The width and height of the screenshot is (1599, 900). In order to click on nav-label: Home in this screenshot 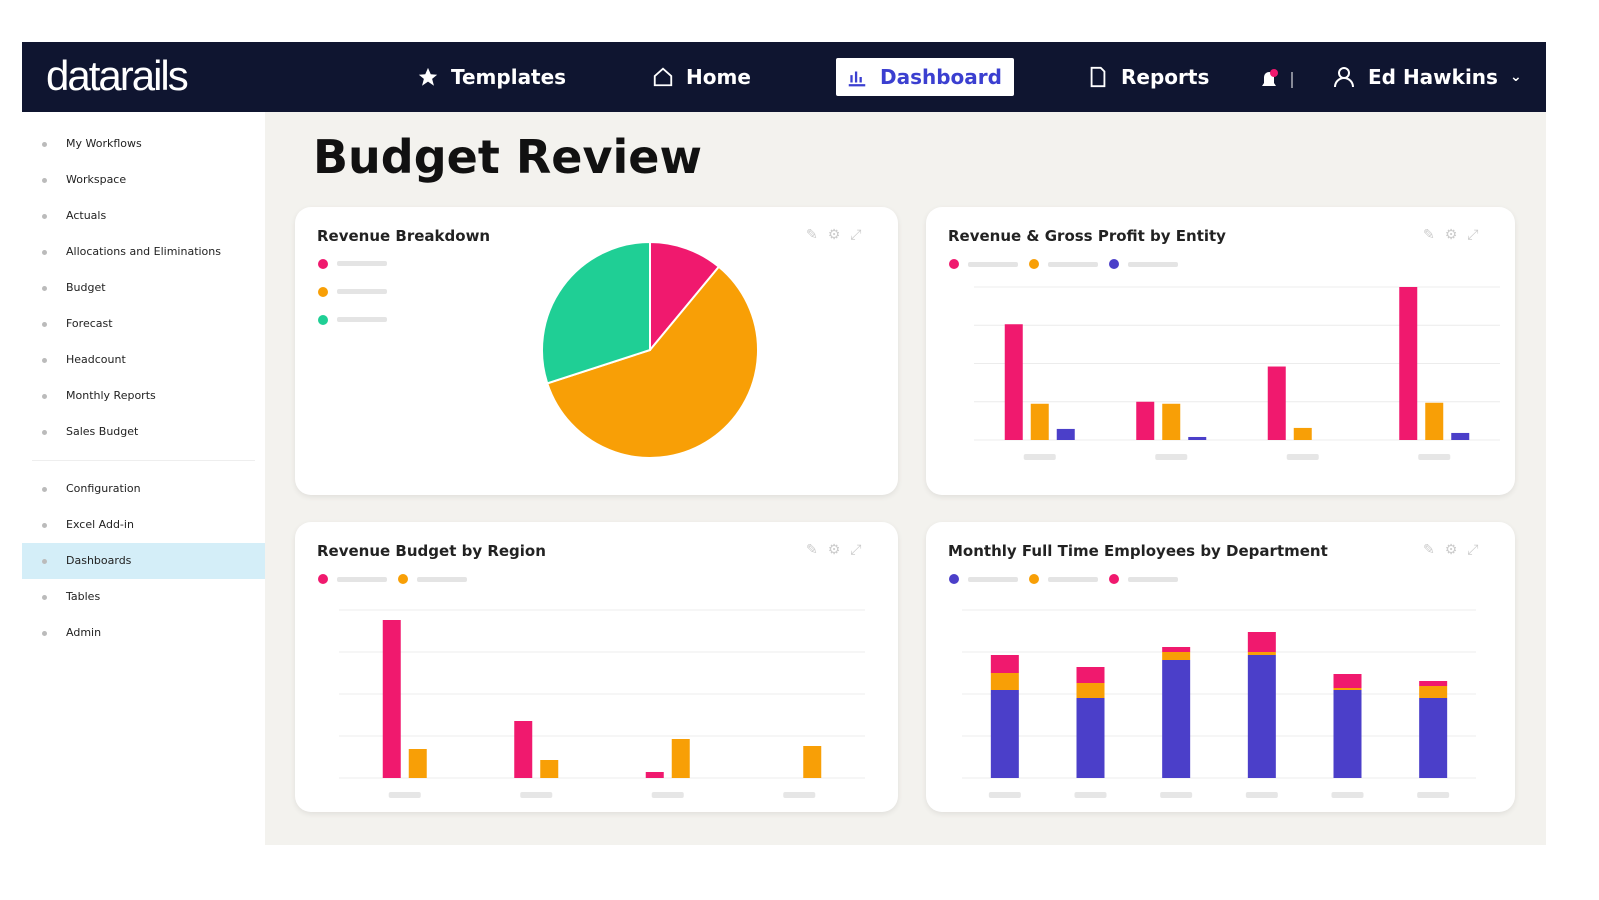, I will do `click(718, 77)`.